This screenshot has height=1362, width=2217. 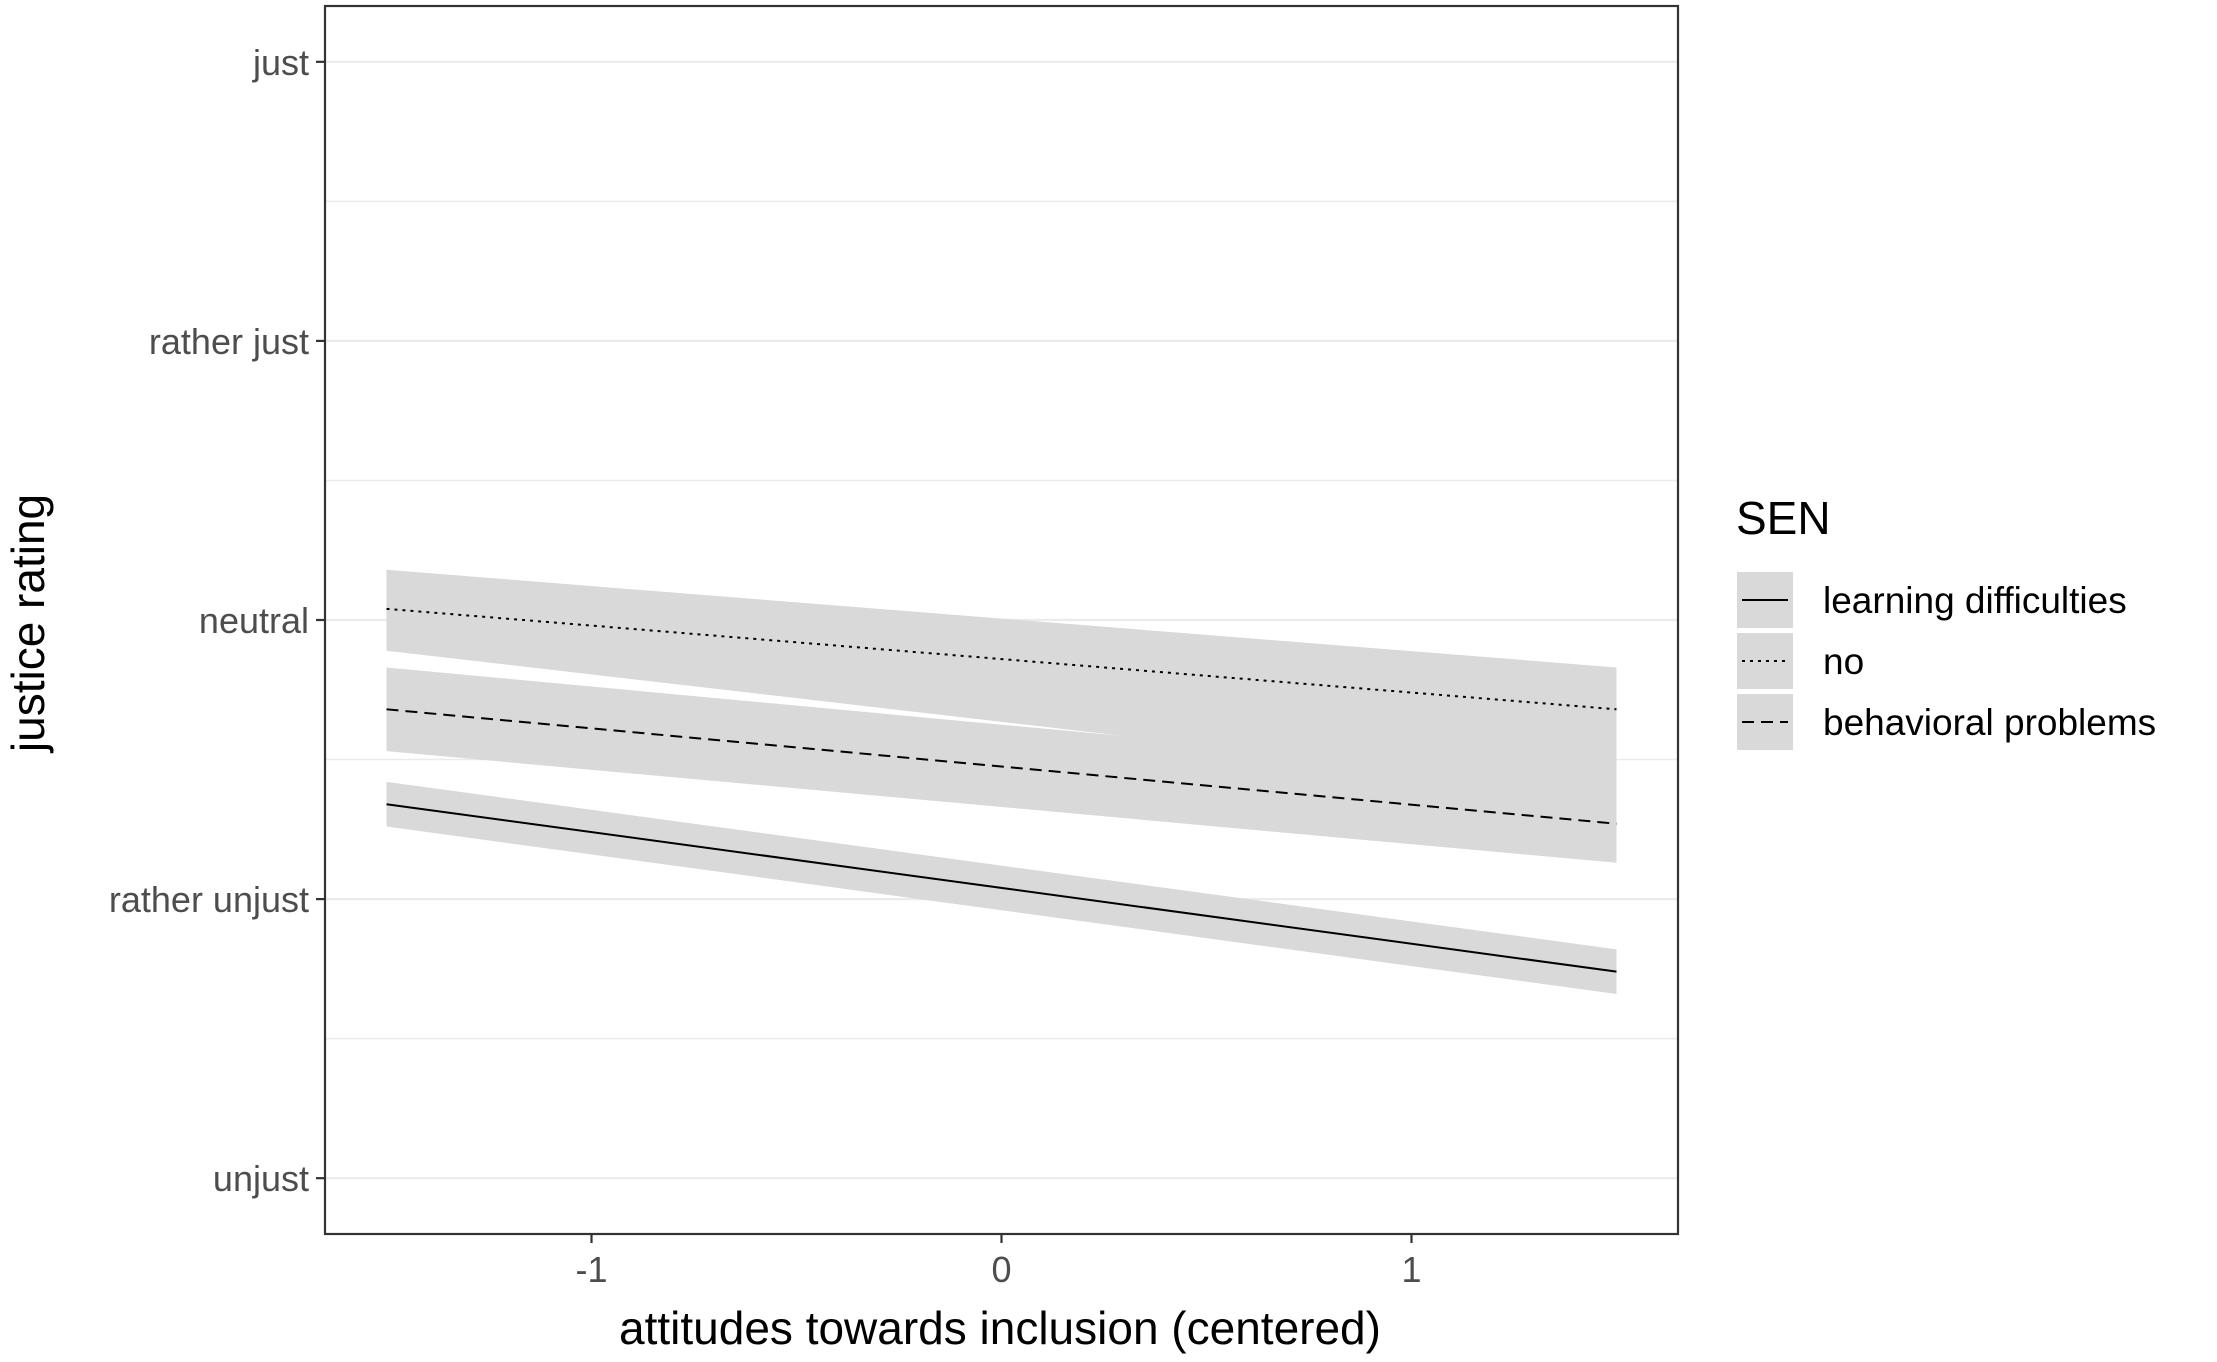 What do you see at coordinates (1783, 518) in the screenshot?
I see `legend-title: SEN` at bounding box center [1783, 518].